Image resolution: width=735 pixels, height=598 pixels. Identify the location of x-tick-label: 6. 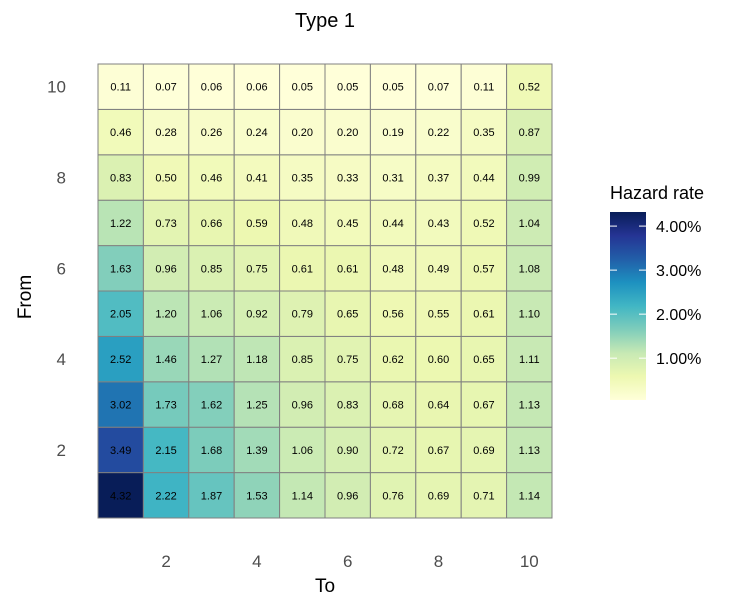
(347, 561).